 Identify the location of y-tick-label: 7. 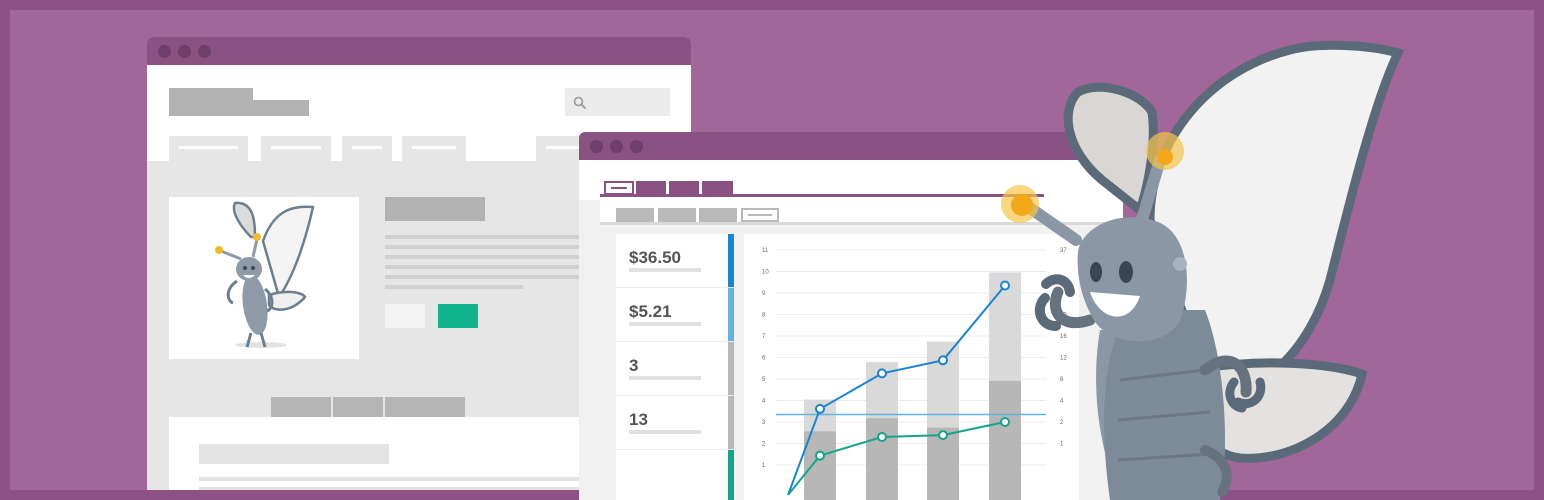
(764, 337).